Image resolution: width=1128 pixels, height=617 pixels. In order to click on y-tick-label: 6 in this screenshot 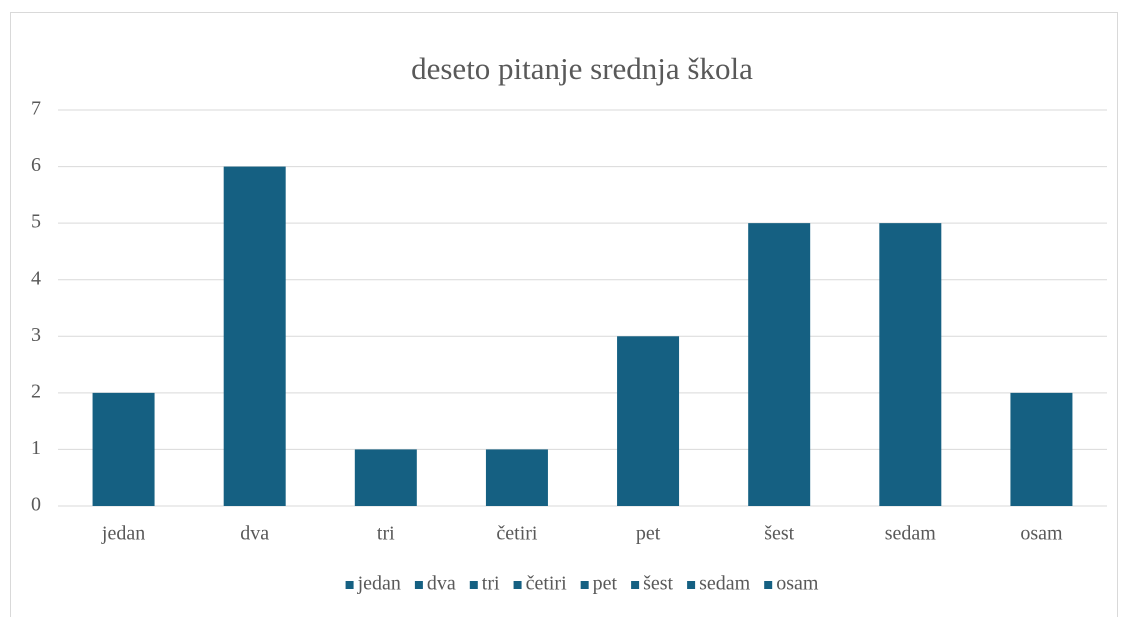, I will do `click(36, 165)`.